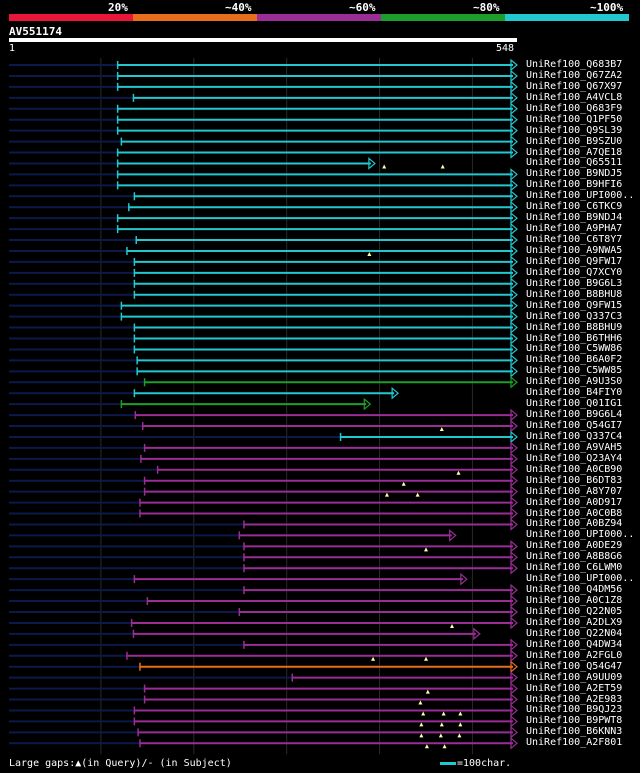 The height and width of the screenshot is (773, 640). Describe the element at coordinates (574, 294) in the screenshot. I see `hit-label: UniRef100_B8BHU8` at that location.